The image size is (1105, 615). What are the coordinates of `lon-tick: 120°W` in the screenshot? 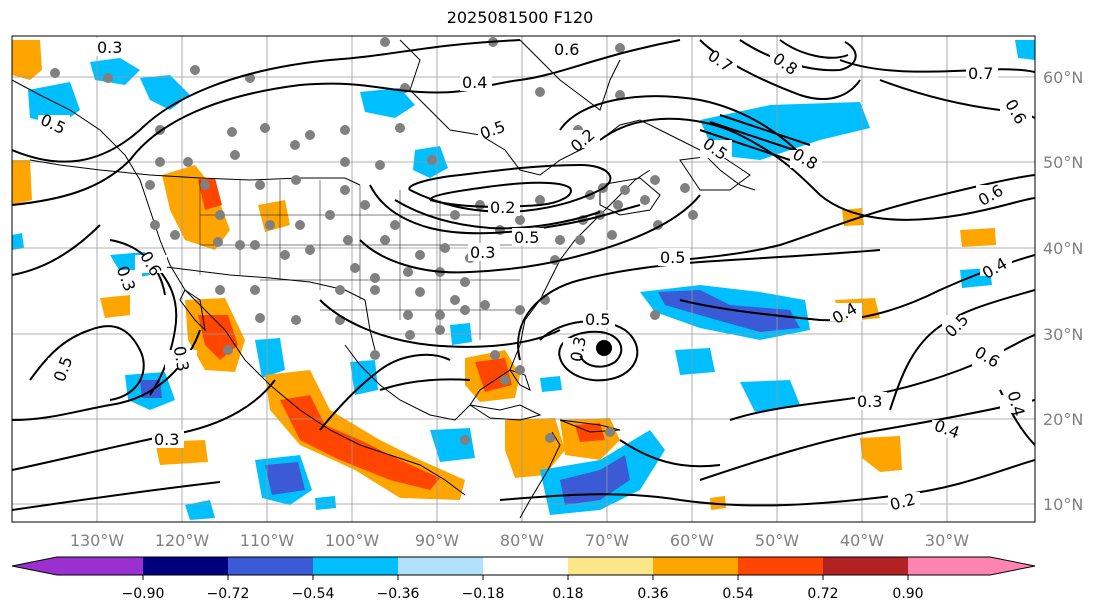 It's located at (182, 540).